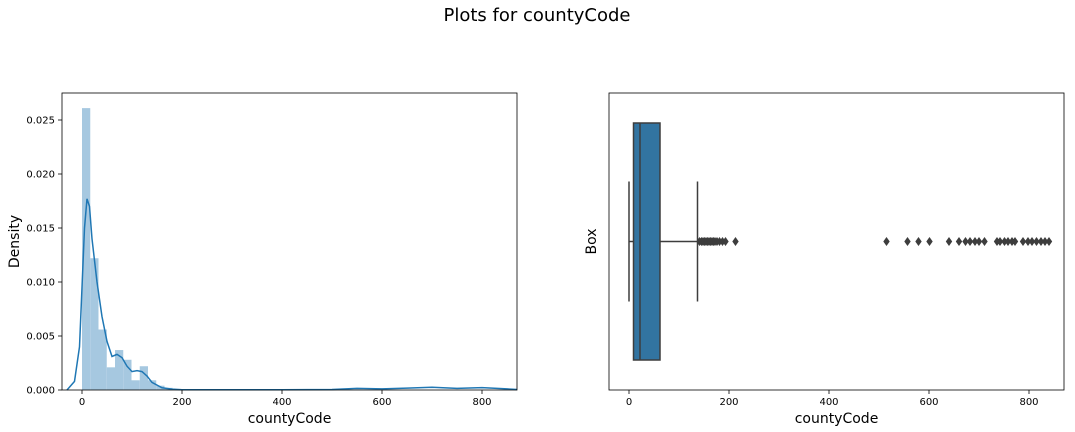  Describe the element at coordinates (40, 175) in the screenshot. I see `histogram-y-tick-label-4: 0.020` at that location.